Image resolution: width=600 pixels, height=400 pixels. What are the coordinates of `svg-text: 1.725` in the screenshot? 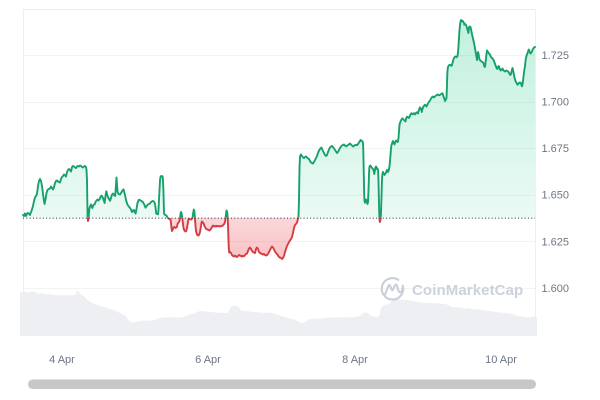 It's located at (556, 56).